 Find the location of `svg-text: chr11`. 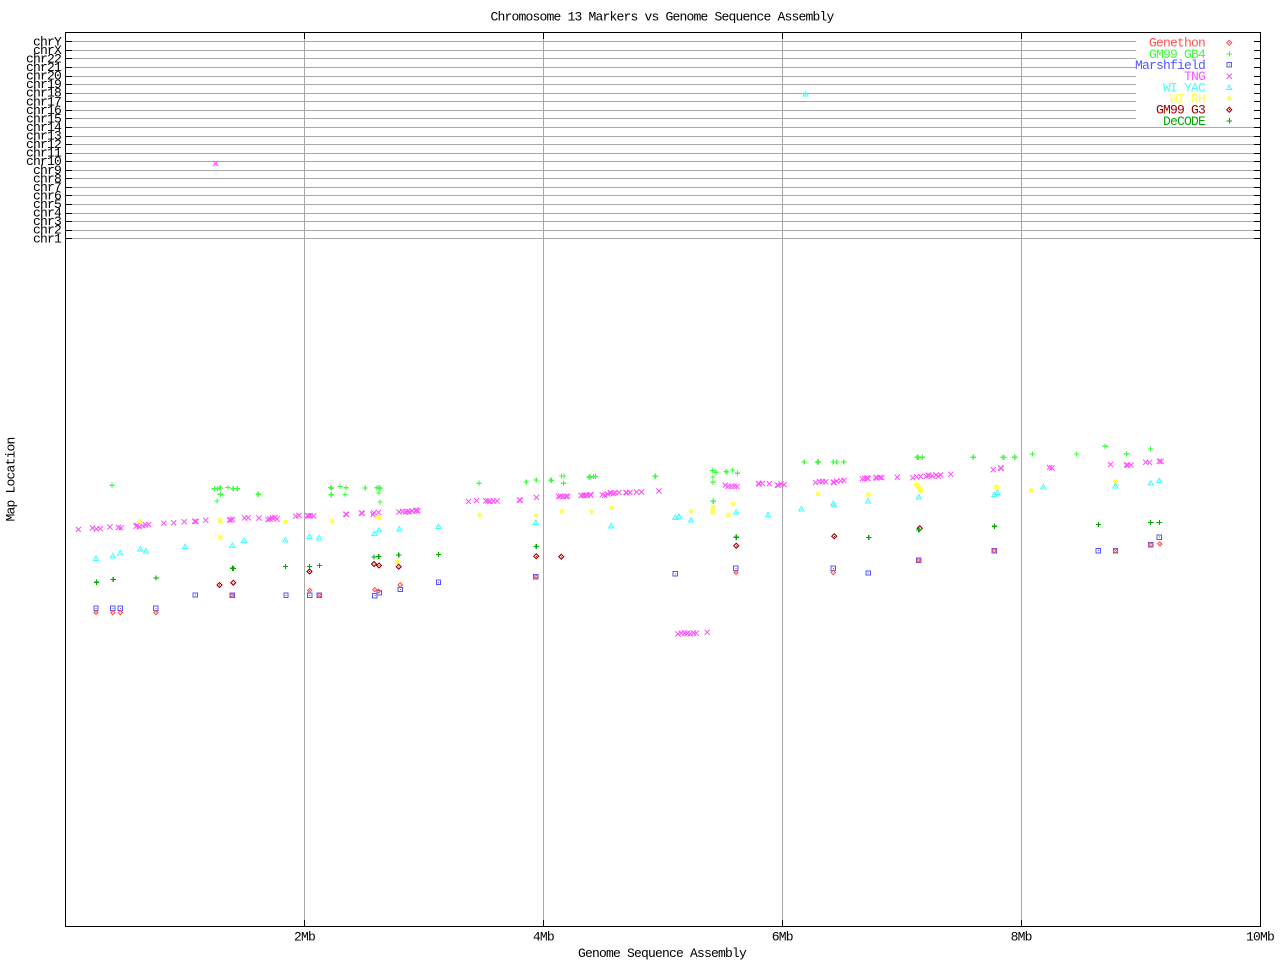

svg-text: chr11 is located at coordinates (44, 153).